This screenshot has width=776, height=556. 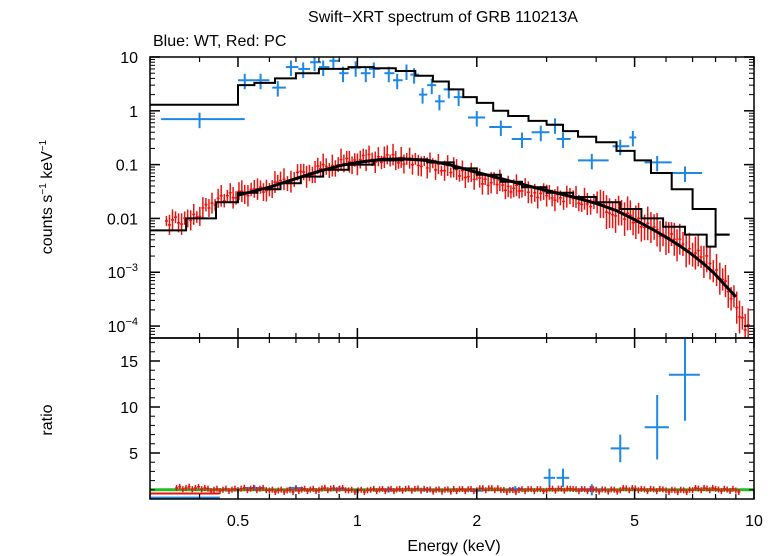 What do you see at coordinates (133, 454) in the screenshot?
I see `ratio-y-tick-label: 5` at bounding box center [133, 454].